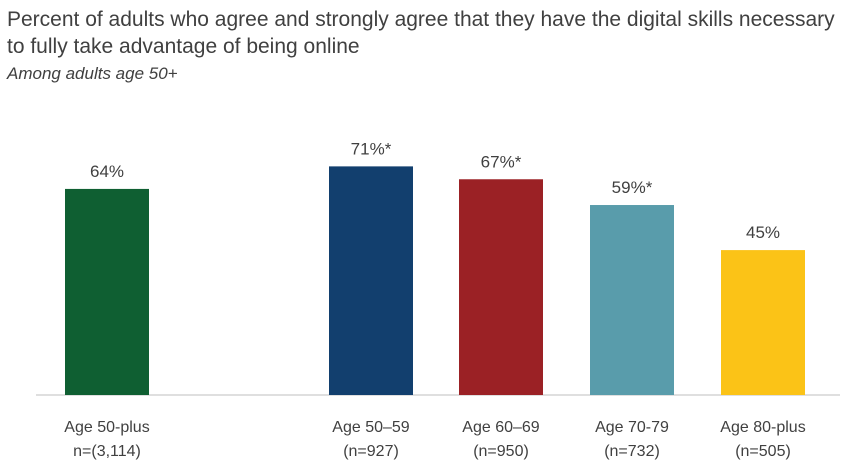 This screenshot has width=847, height=470. What do you see at coordinates (371, 427) in the screenshot?
I see `category-label-2: Age 50–59` at bounding box center [371, 427].